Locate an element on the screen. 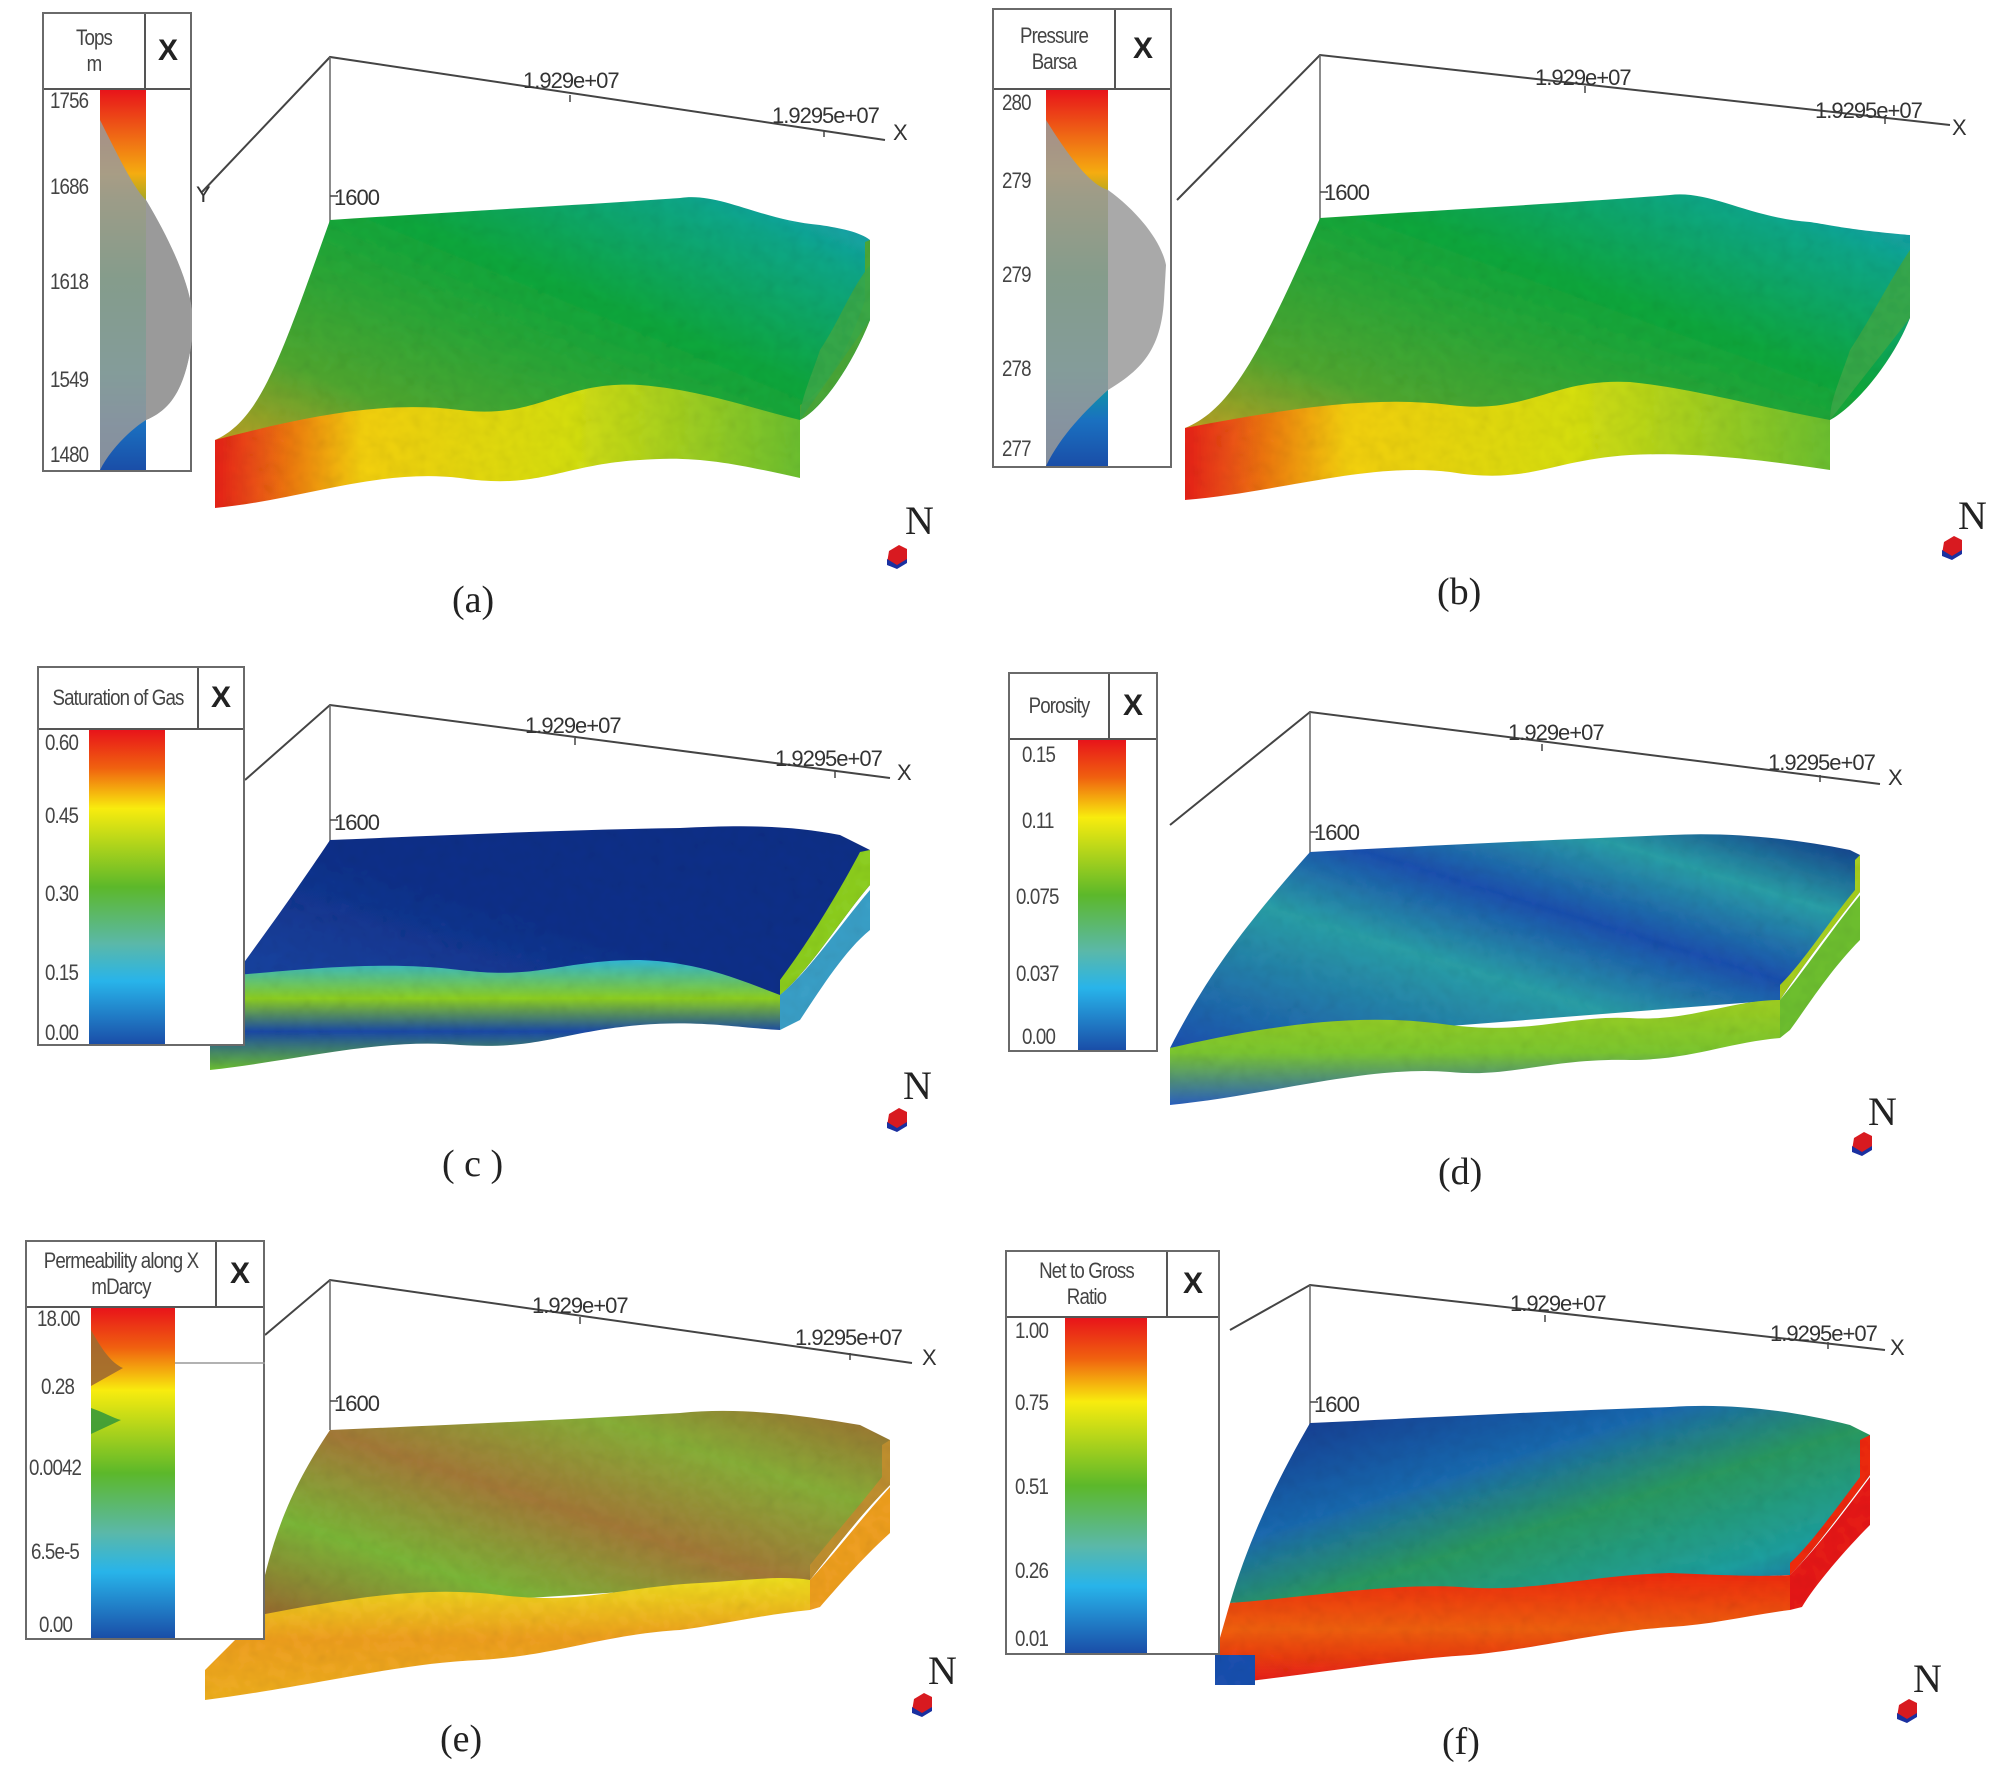  legend-tick: 278 is located at coordinates (1017, 368).